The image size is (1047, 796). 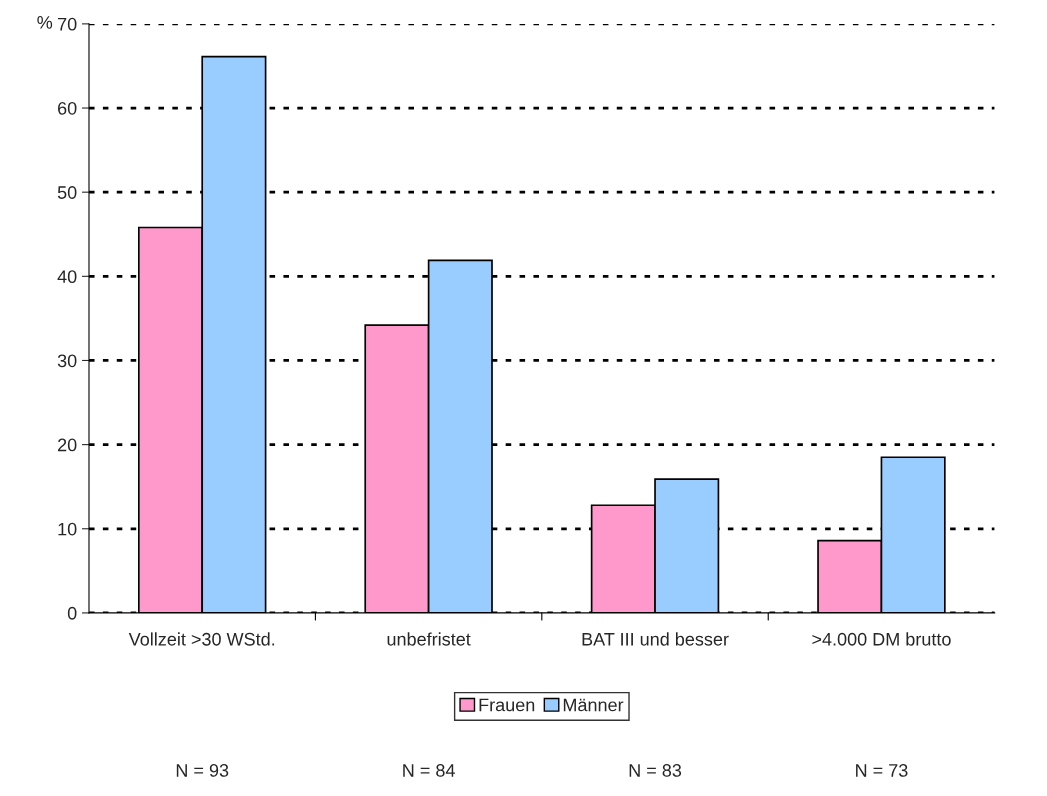 What do you see at coordinates (201, 639) in the screenshot?
I see `x-tick-label: Vollzeit >30 WStd.` at bounding box center [201, 639].